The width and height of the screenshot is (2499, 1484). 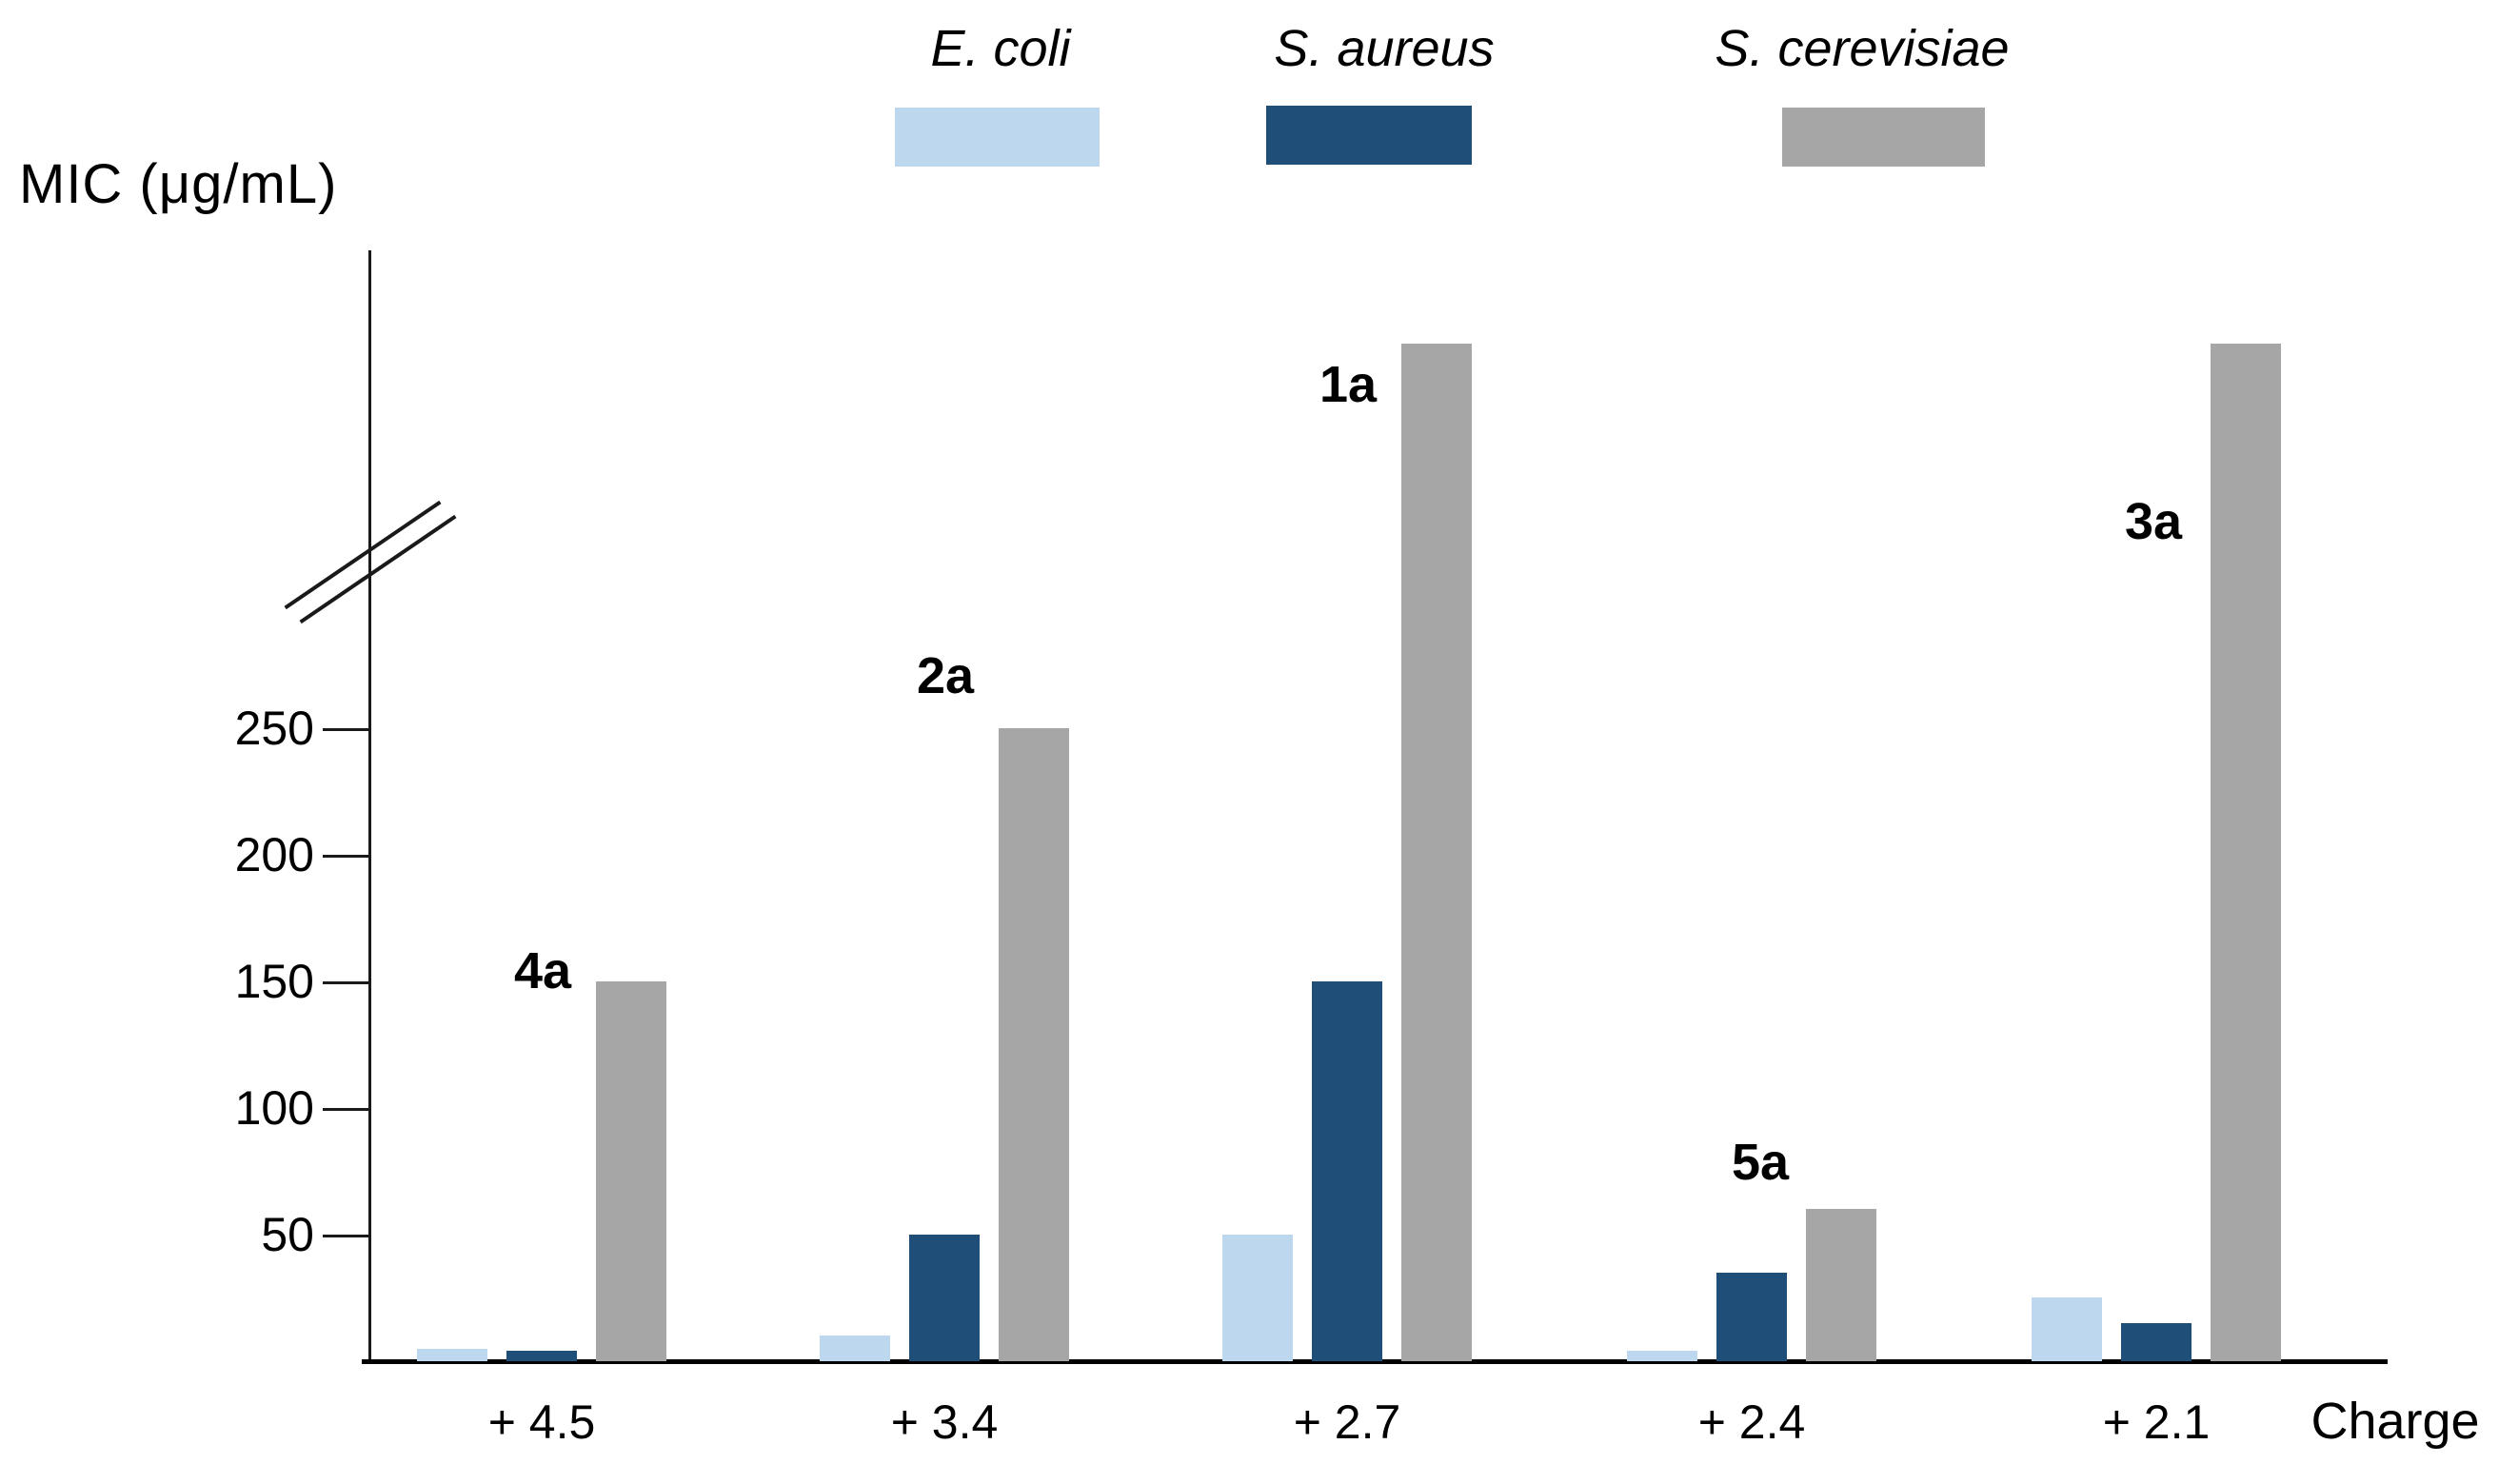 I want to click on x-label-2: + 3.4, so click(x=944, y=1422).